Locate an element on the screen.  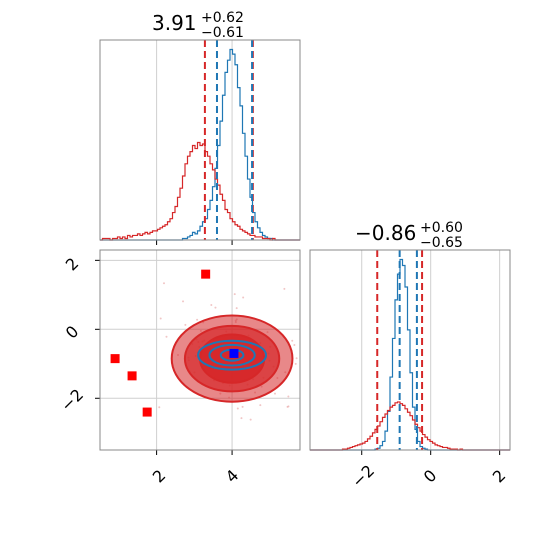
param0-title-median: 3.91 is located at coordinates (174, 23).